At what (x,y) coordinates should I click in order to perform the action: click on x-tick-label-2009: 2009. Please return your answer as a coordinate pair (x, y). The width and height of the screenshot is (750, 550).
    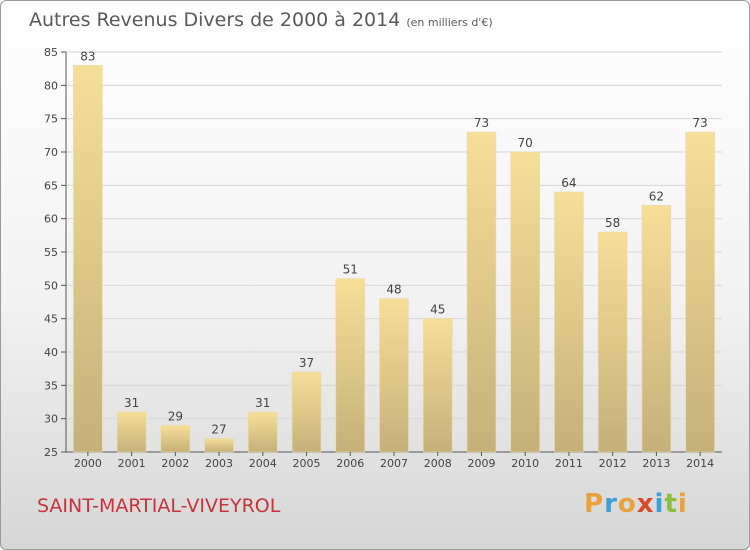
    Looking at the image, I should click on (481, 463).